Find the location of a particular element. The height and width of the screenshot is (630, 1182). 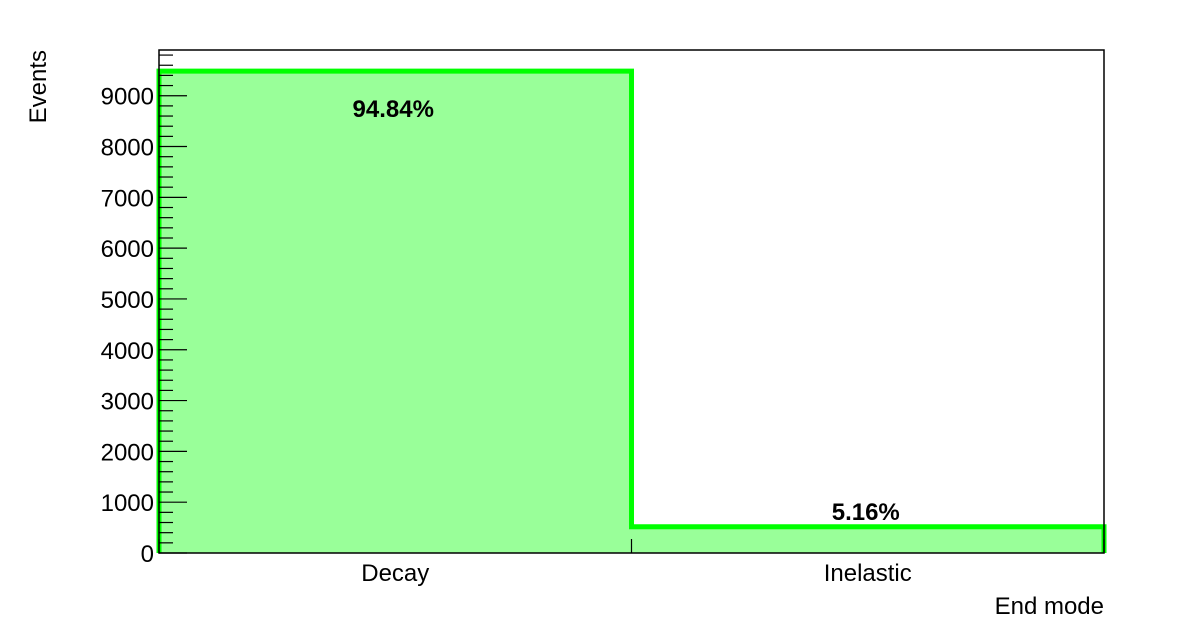

x-tick-label-inelastic: Inelastic is located at coordinates (868, 573).